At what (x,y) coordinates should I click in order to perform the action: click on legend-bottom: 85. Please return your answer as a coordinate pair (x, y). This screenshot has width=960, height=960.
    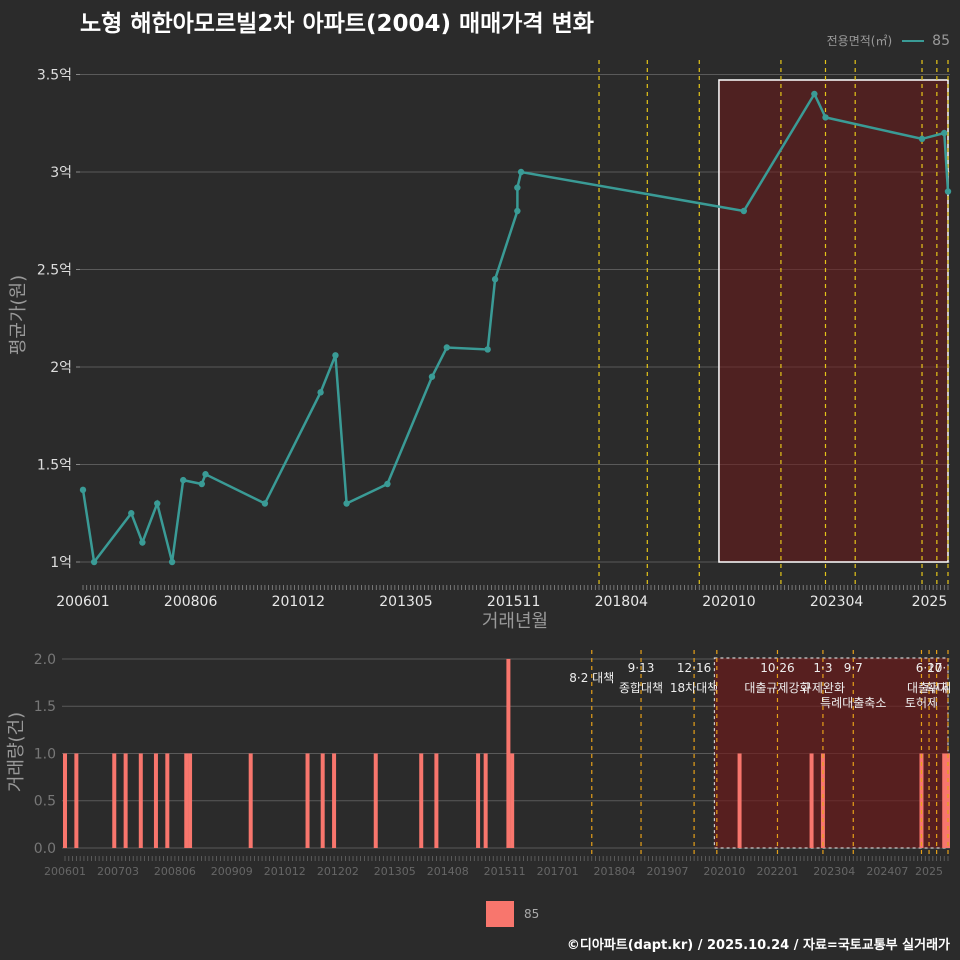
    Looking at the image, I should click on (512, 914).